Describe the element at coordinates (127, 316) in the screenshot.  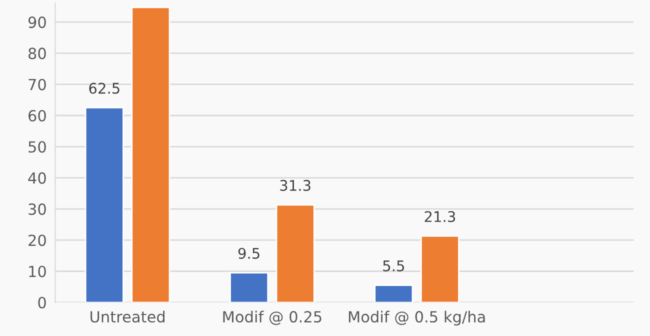
I see `x-tick-label: Untreated` at that location.